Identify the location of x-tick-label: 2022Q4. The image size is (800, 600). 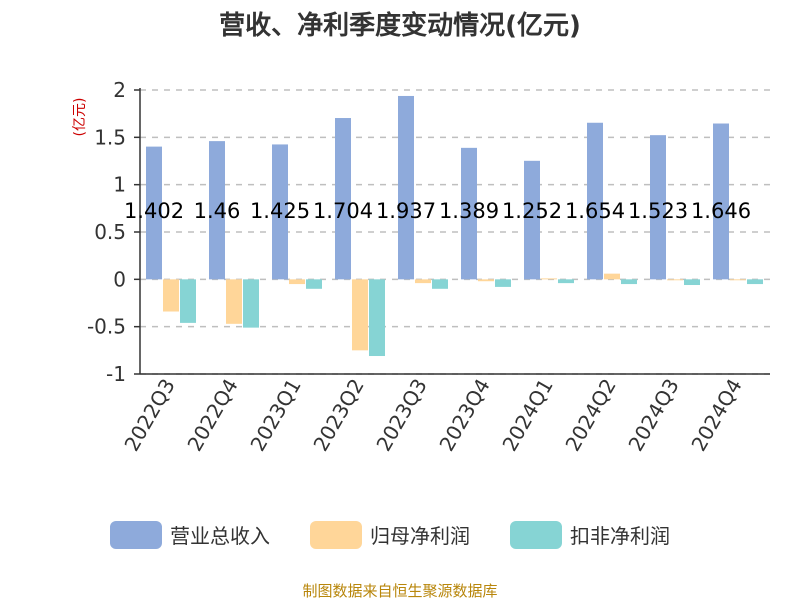
(212, 415).